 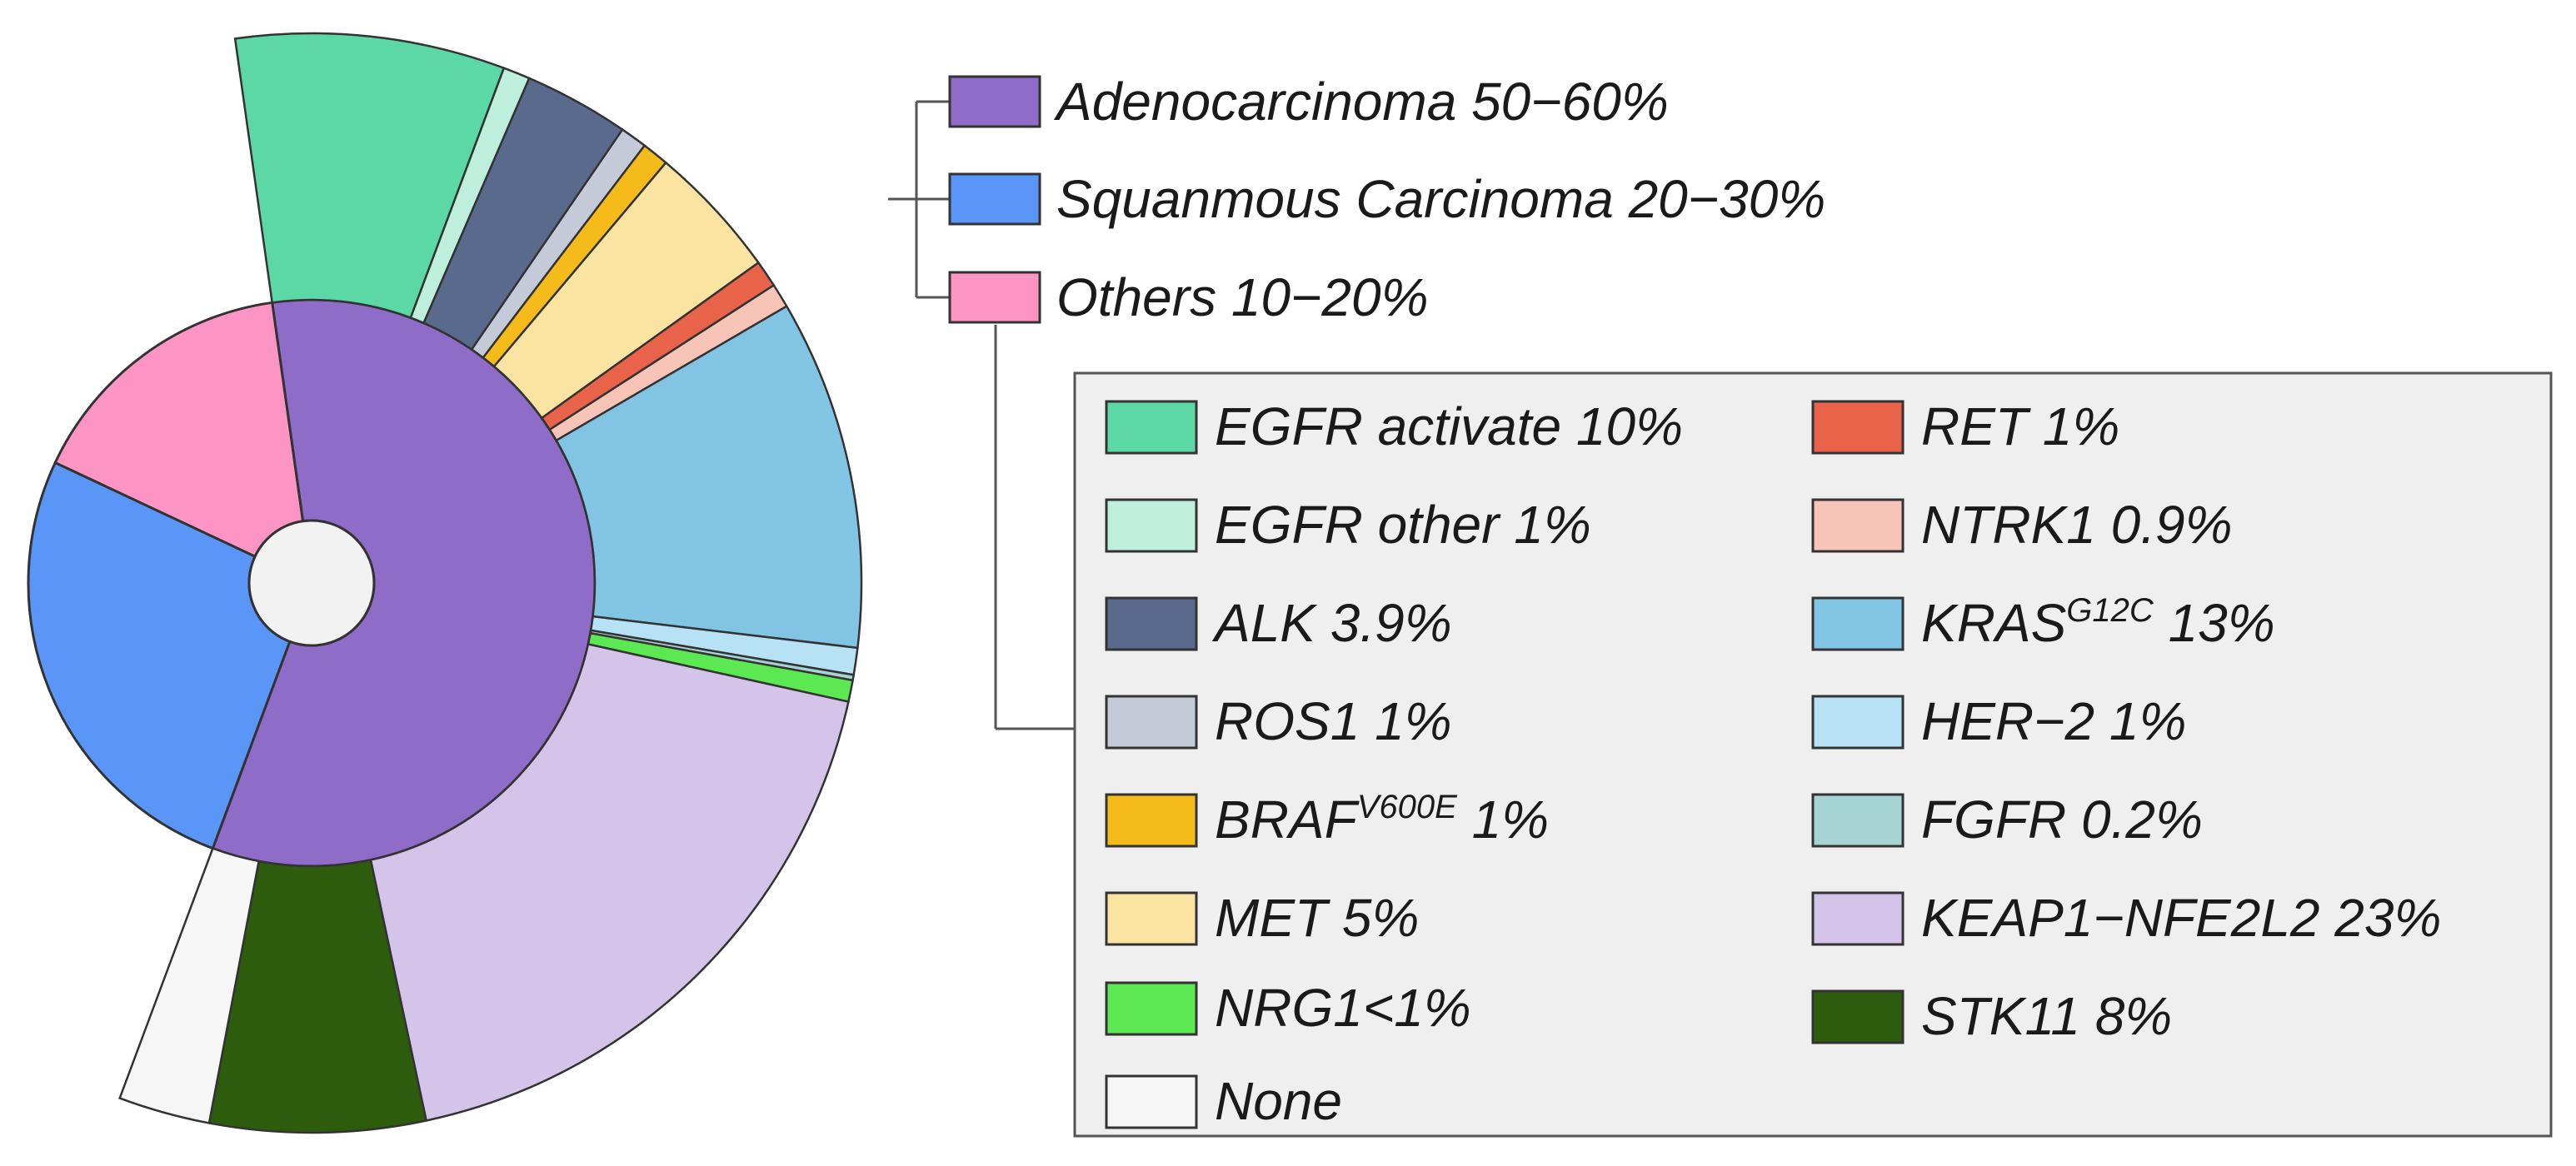 What do you see at coordinates (2181, 918) in the screenshot?
I see `legend-label-keap1-nfe2l2: KEAP1−NFE2L2 23%` at bounding box center [2181, 918].